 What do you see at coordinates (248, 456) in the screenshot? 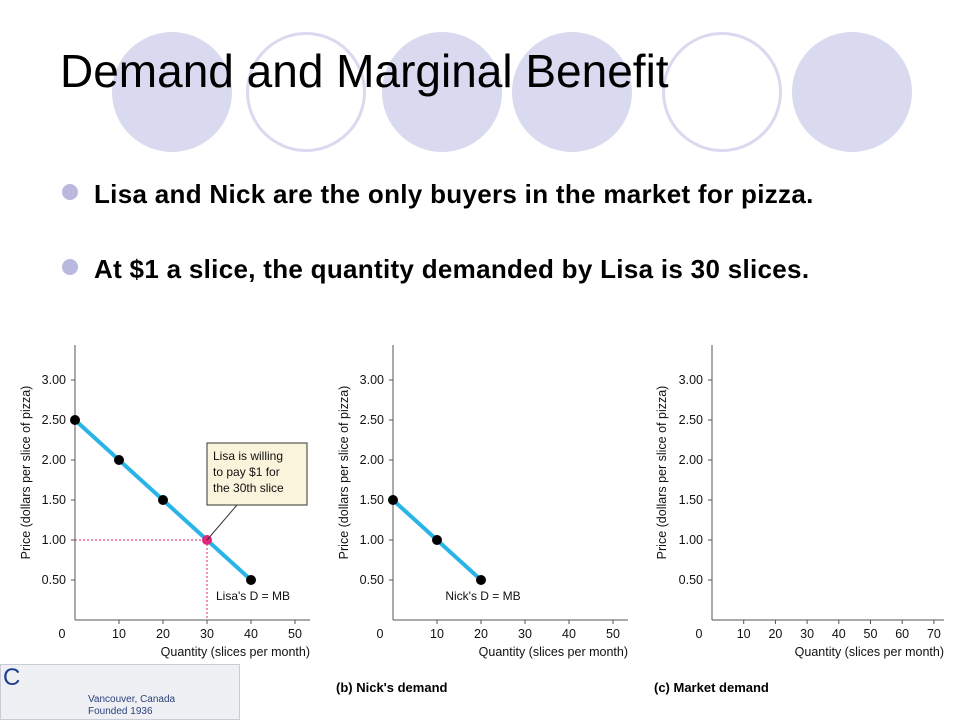
I see `callout-text-line: Lisa is willing` at bounding box center [248, 456].